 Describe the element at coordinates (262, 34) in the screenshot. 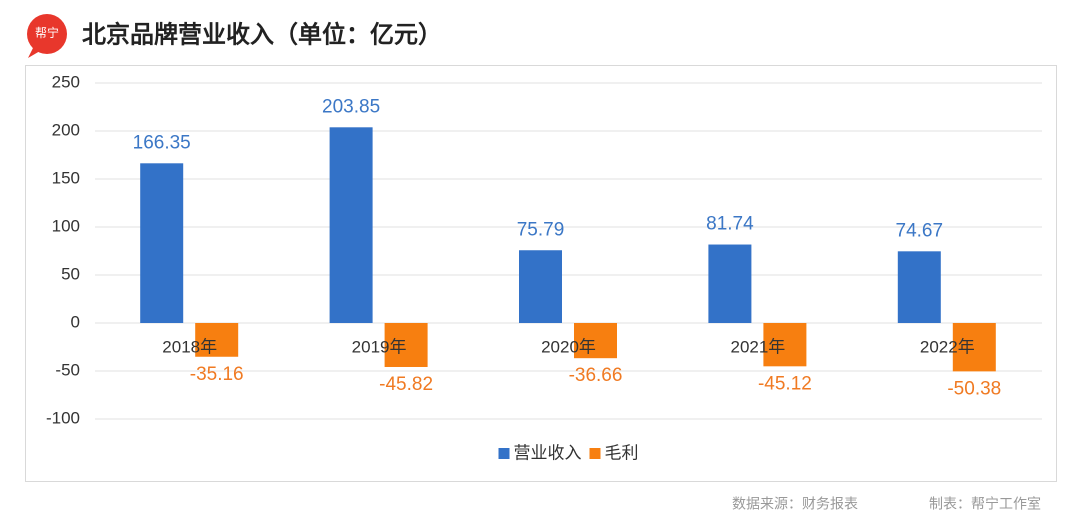

I see `chart-title: 北京品牌营业收入（单位：亿元）` at that location.